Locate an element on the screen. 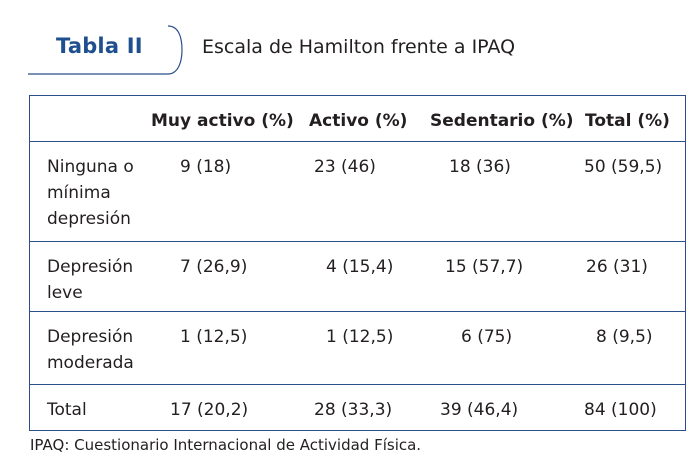  table-cell: 8 (9,5) is located at coordinates (624, 337).